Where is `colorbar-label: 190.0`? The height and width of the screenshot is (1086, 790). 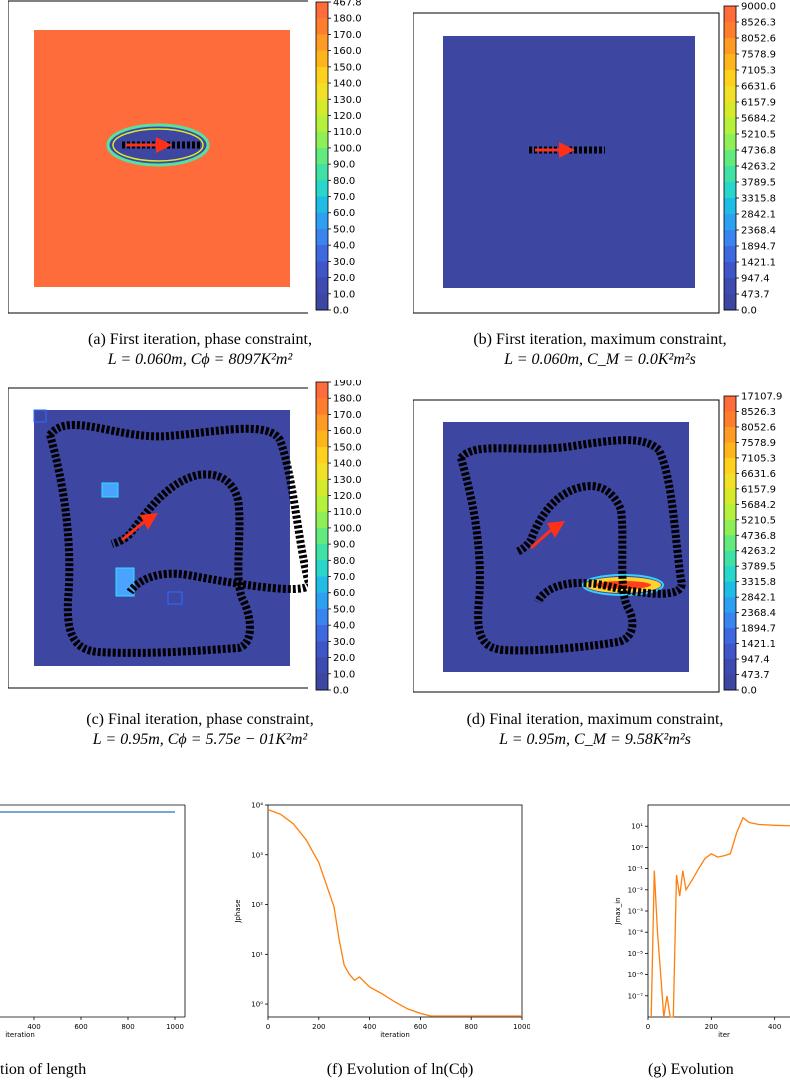
colorbar-label: 190.0 is located at coordinates (347, 384).